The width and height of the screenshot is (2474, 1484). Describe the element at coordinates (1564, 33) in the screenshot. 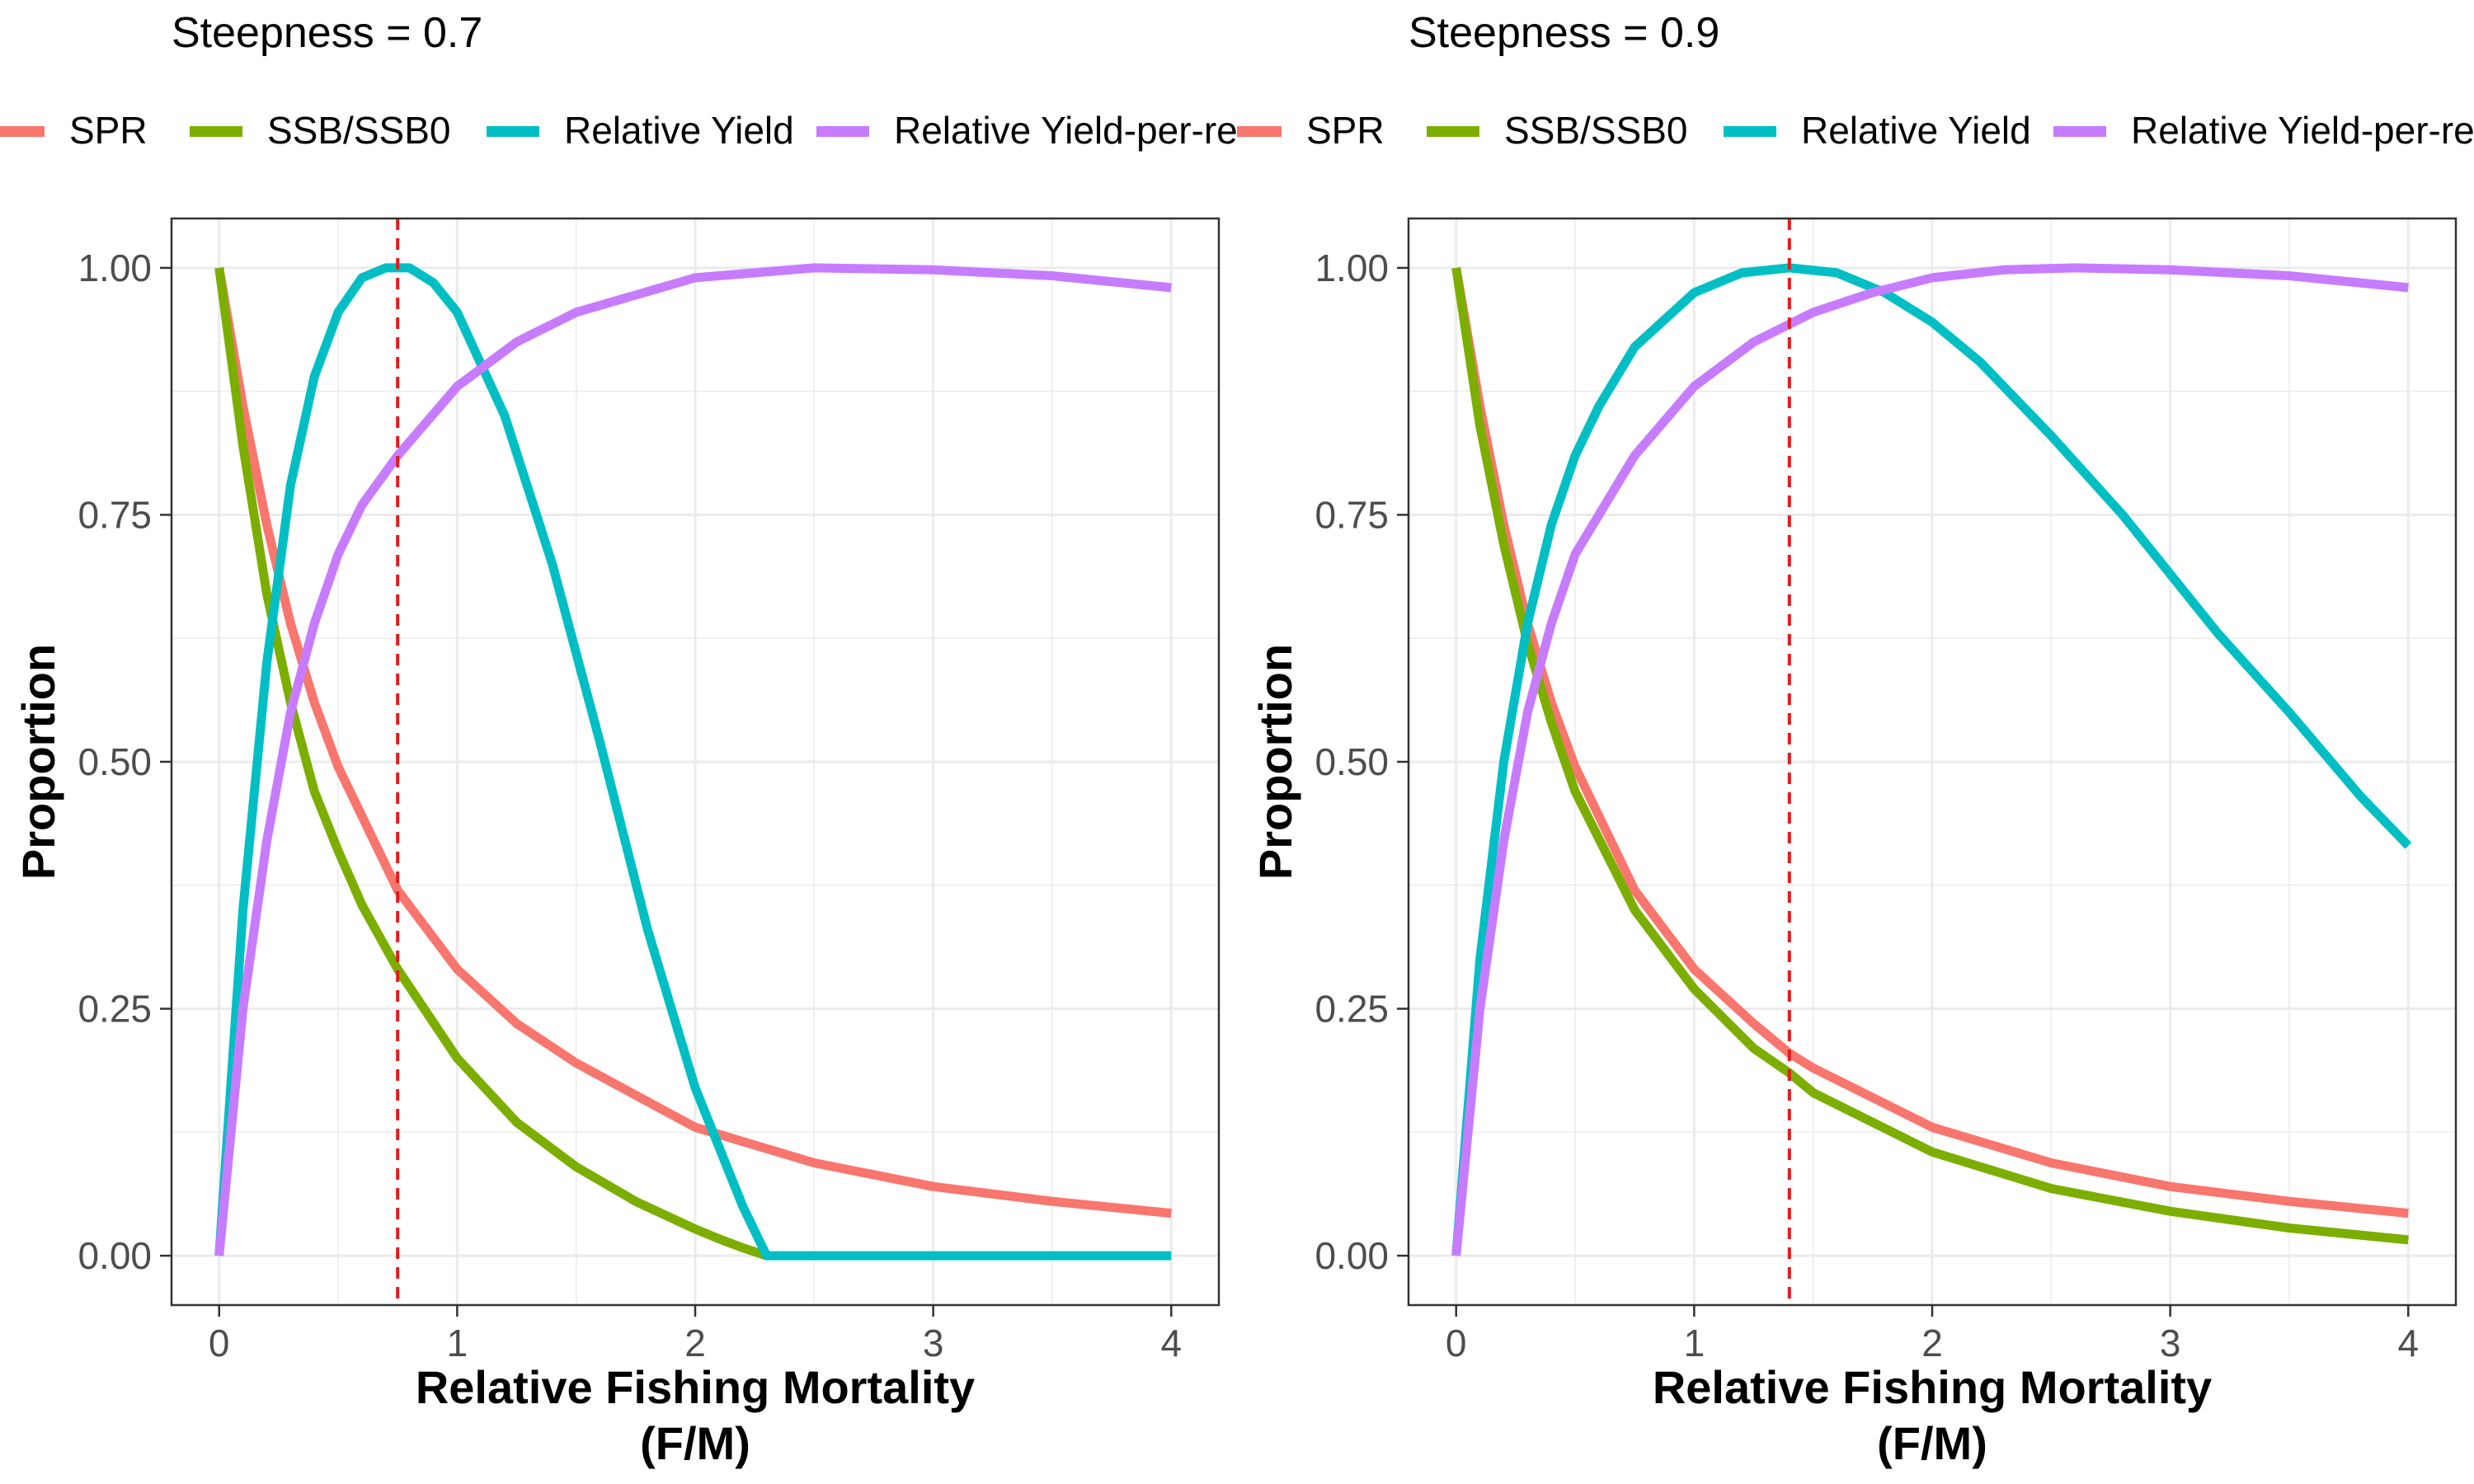

I see `panel-title: Steepness = 0.9` at that location.